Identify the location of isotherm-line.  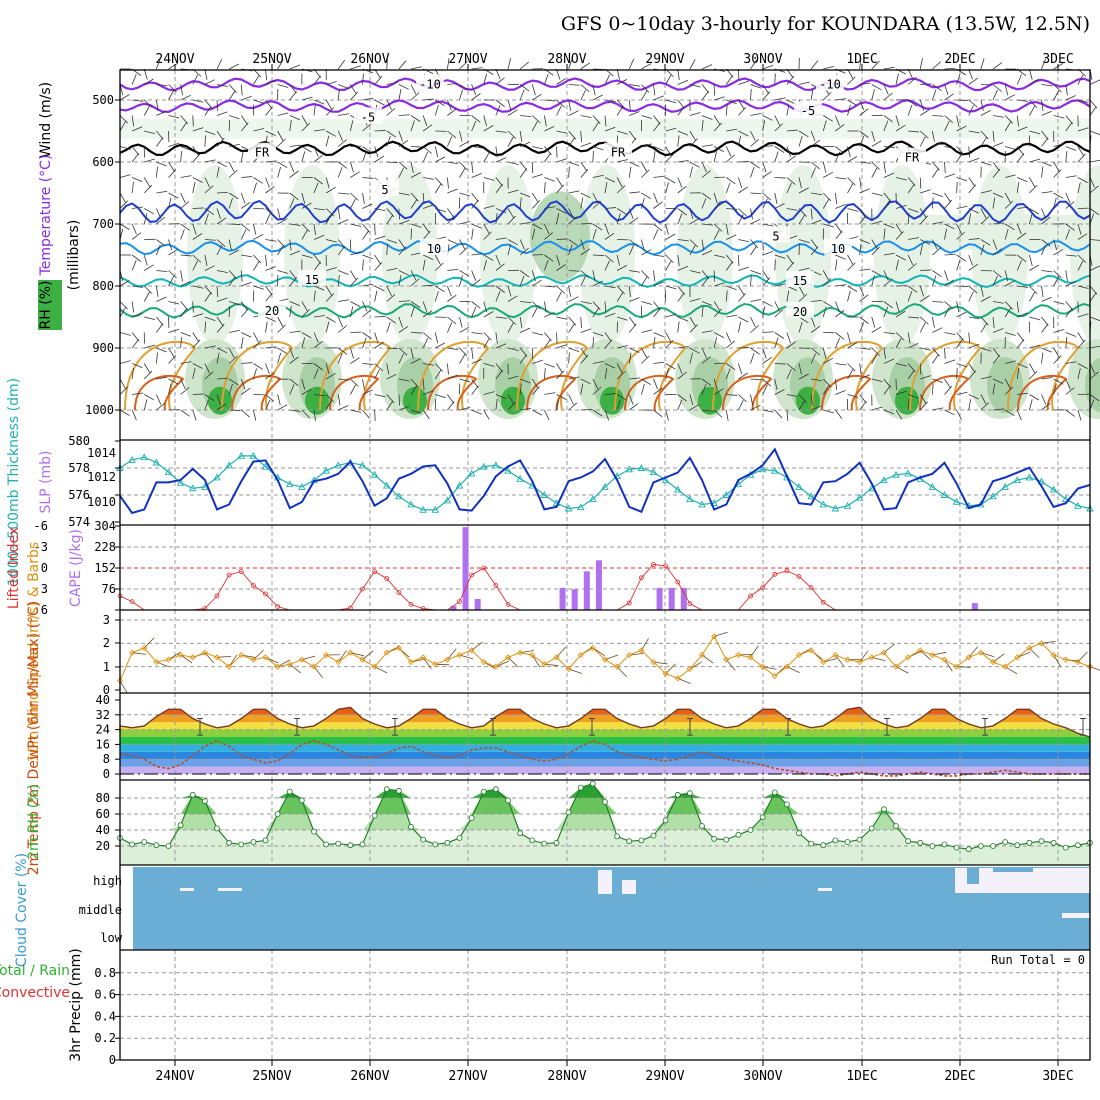
(605, 106).